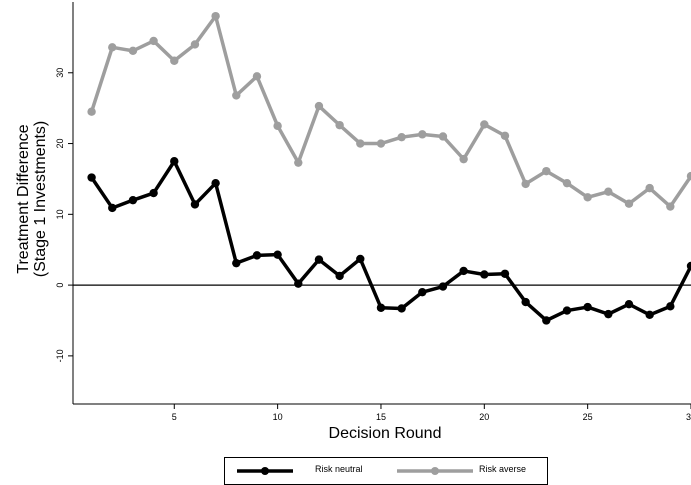  Describe the element at coordinates (60, 144) in the screenshot. I see `y-tick-label: 20` at that location.